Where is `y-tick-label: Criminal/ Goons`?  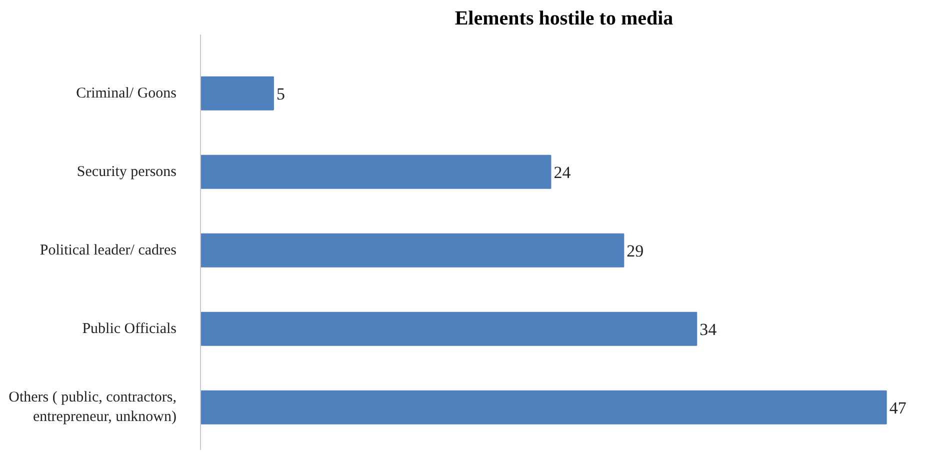
y-tick-label: Criminal/ Goons is located at coordinates (126, 93).